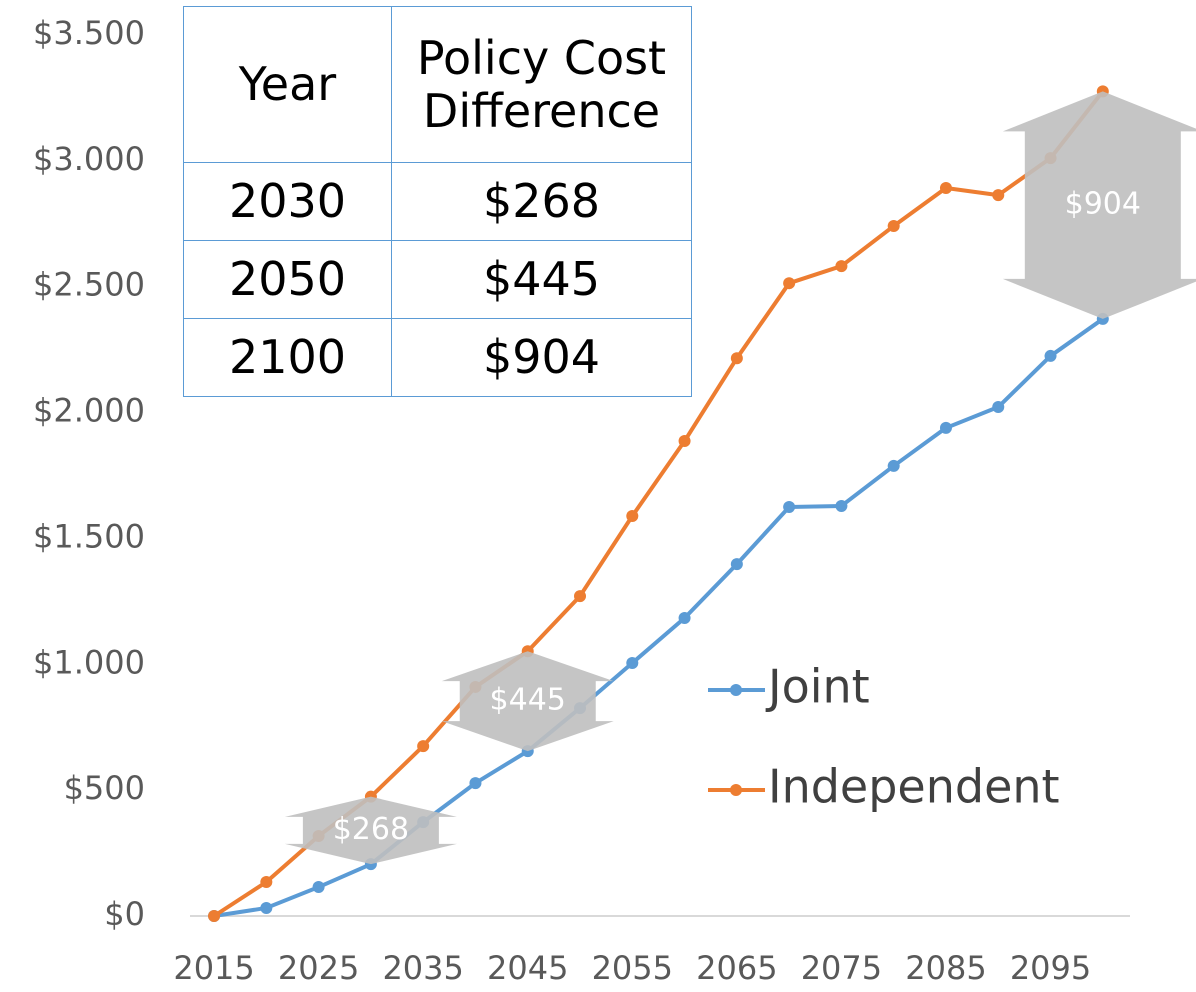 This screenshot has height=992, width=1196. What do you see at coordinates (89, 33) in the screenshot?
I see `y-tick-label: $3.500` at bounding box center [89, 33].